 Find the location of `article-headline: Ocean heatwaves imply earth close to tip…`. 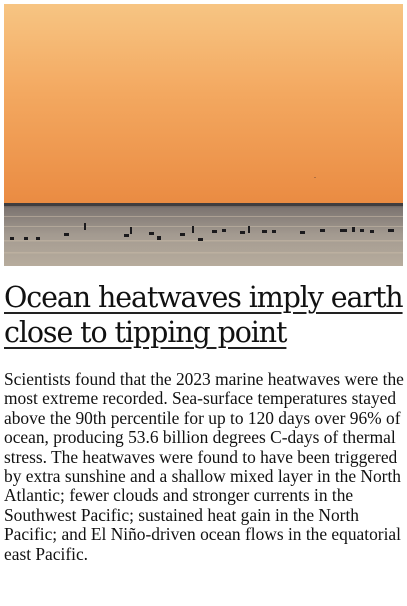

article-headline: Ocean heatwaves imply earth close to tip… is located at coordinates (204, 315).